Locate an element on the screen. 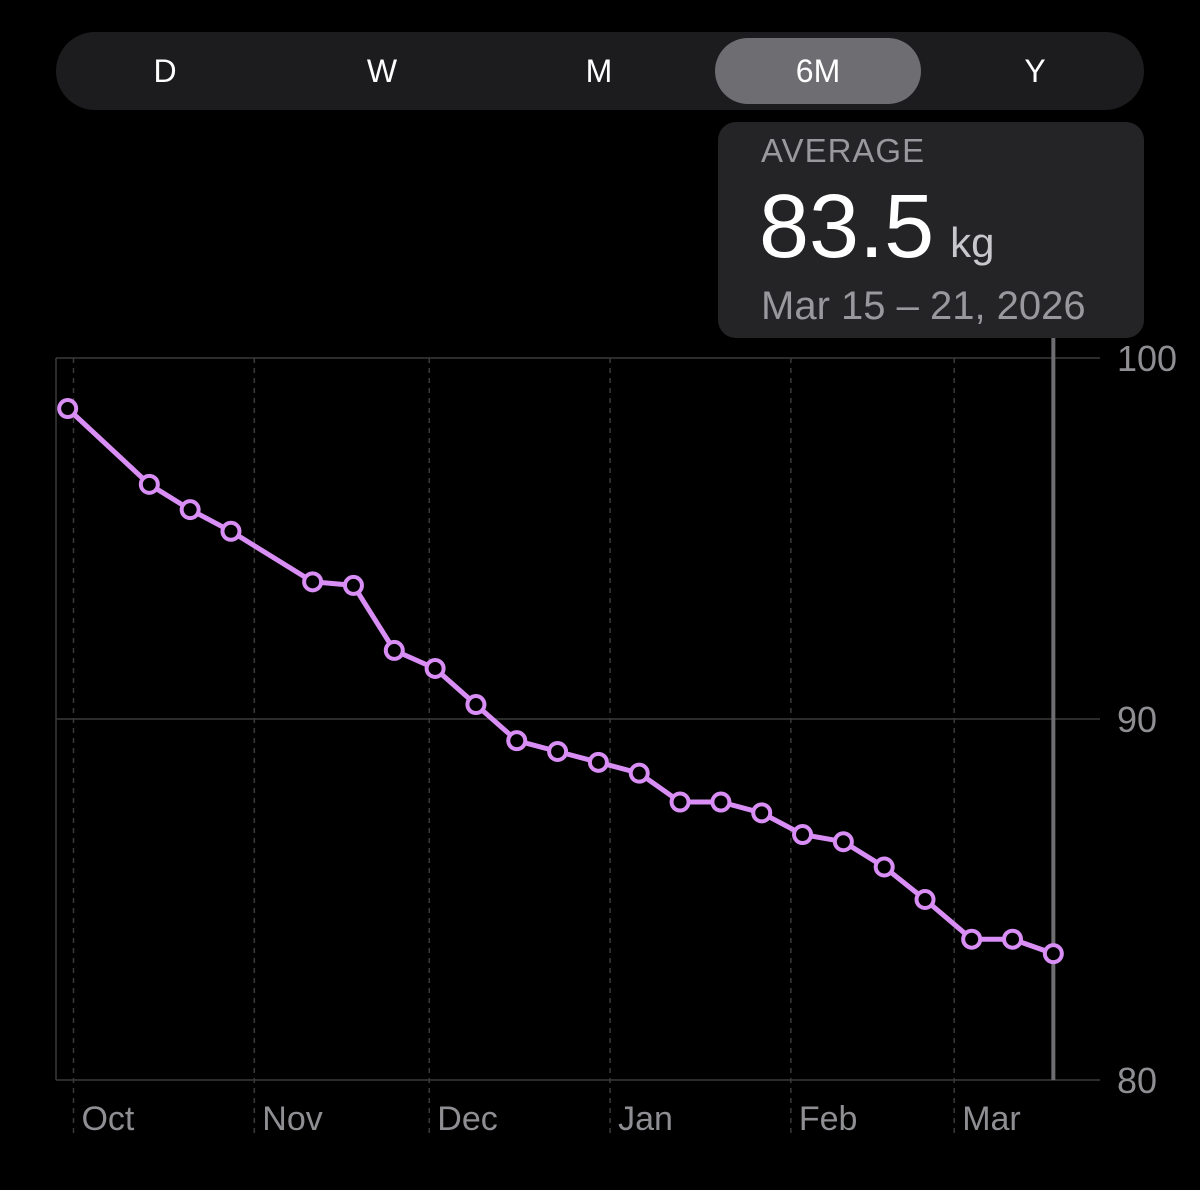  time-range-selector: D W M 6M Y is located at coordinates (600, 71).